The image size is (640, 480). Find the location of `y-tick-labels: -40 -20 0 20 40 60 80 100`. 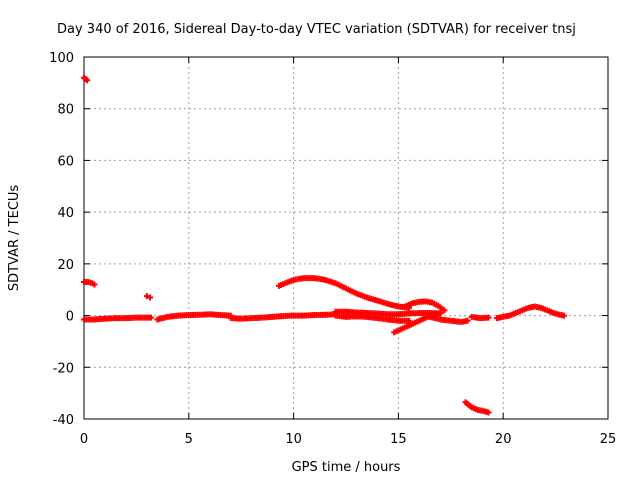

y-tick-labels: -40 -20 0 20 40 60 80 100 is located at coordinates (61, 239).